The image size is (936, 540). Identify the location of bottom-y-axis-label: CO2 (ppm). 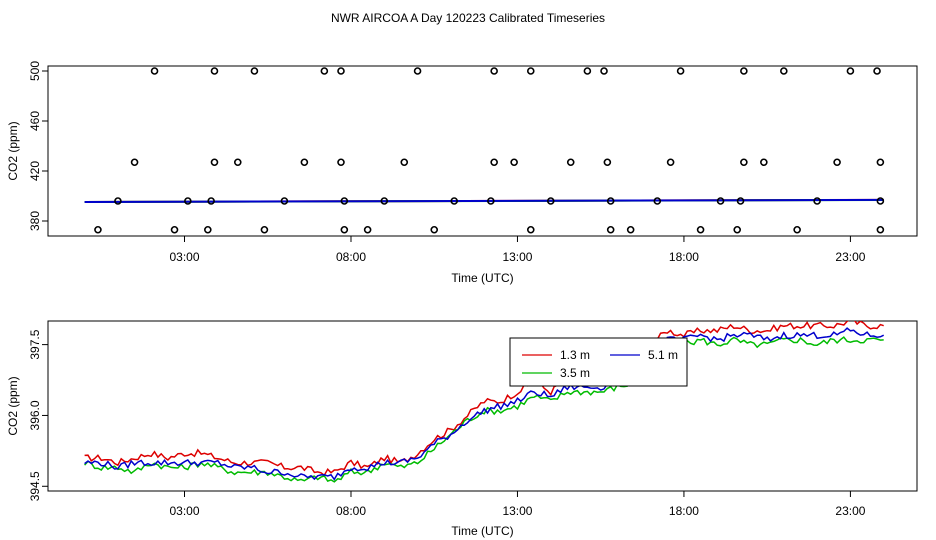
(13, 405).